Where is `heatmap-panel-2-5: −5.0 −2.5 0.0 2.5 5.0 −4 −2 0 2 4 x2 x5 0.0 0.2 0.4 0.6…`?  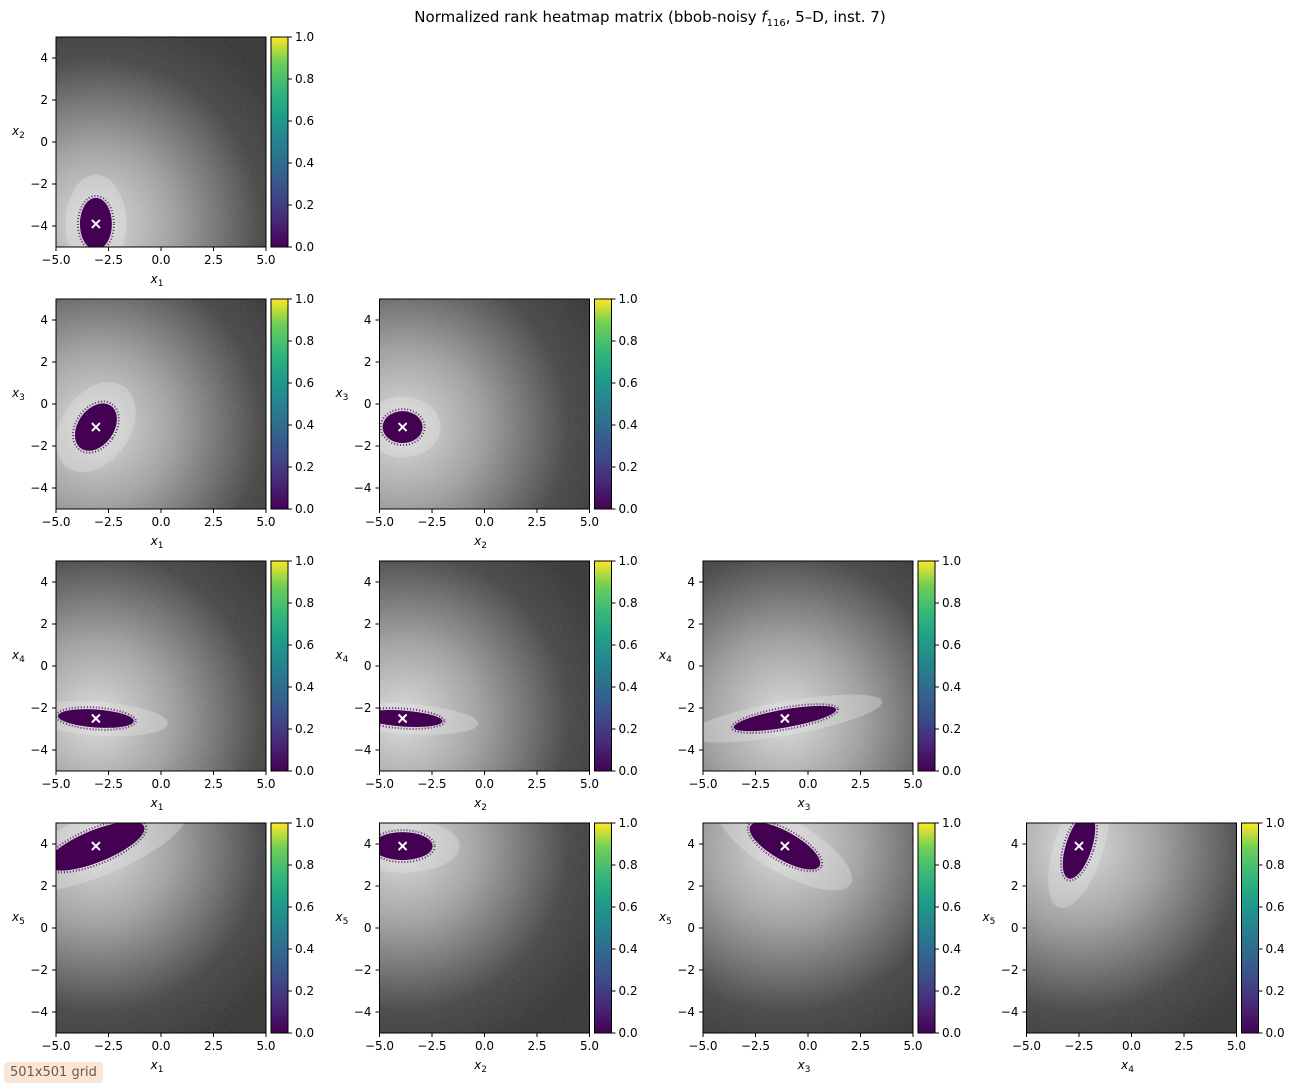 heatmap-panel-2-5: −5.0 −2.5 0.0 2.5 5.0 −4 −2 0 2 4 x2 x5 0.0 0.2 0.4 0.6… is located at coordinates (486, 945).